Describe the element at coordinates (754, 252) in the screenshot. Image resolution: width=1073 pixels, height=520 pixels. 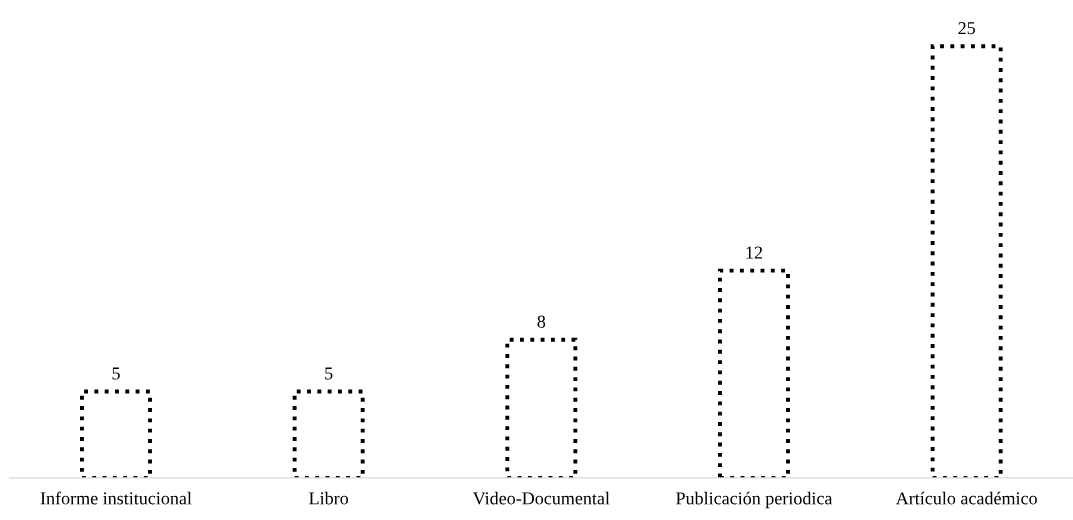
I see `data-label: 12` at that location.